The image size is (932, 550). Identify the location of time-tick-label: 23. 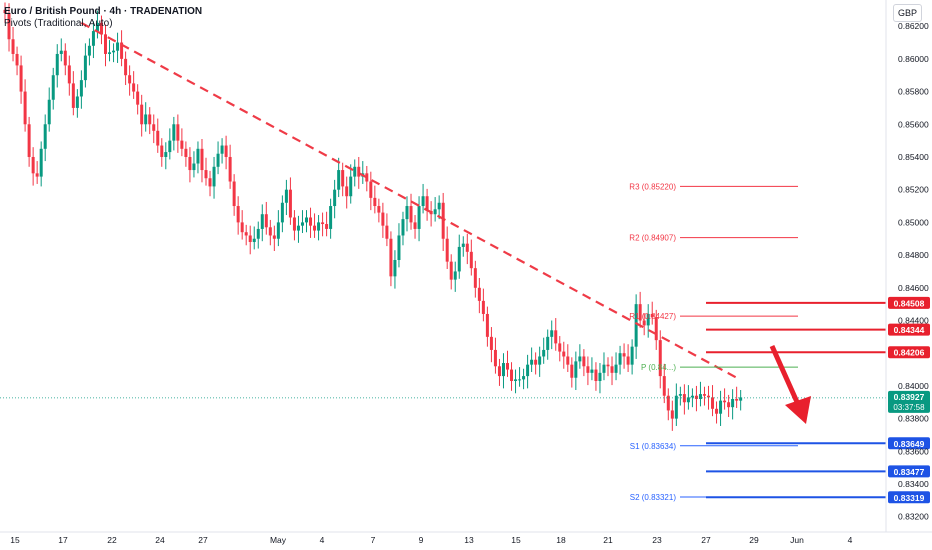
(657, 540).